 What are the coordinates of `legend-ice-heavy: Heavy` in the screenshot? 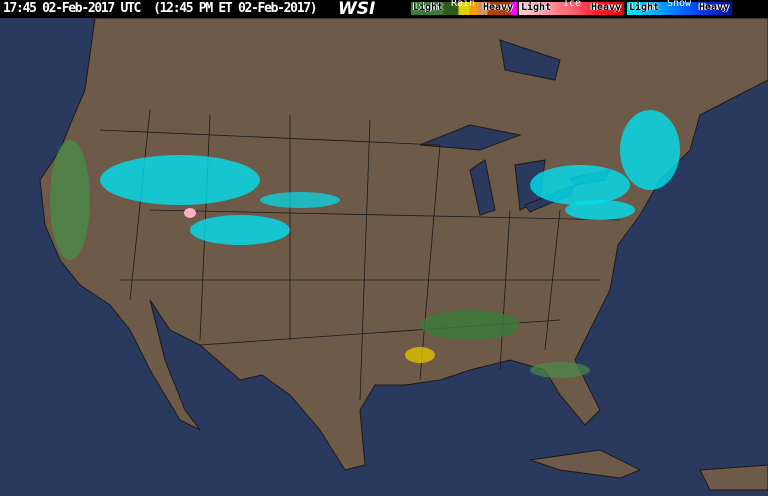 It's located at (606, 7).